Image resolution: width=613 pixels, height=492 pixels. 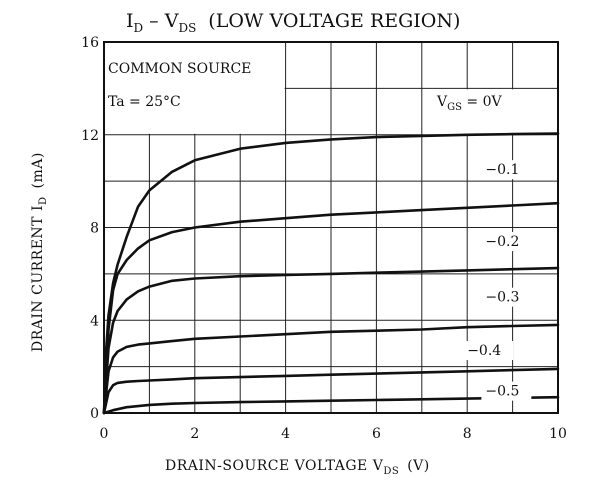 What do you see at coordinates (376, 434) in the screenshot?
I see `x-tick-label: 6` at bounding box center [376, 434].